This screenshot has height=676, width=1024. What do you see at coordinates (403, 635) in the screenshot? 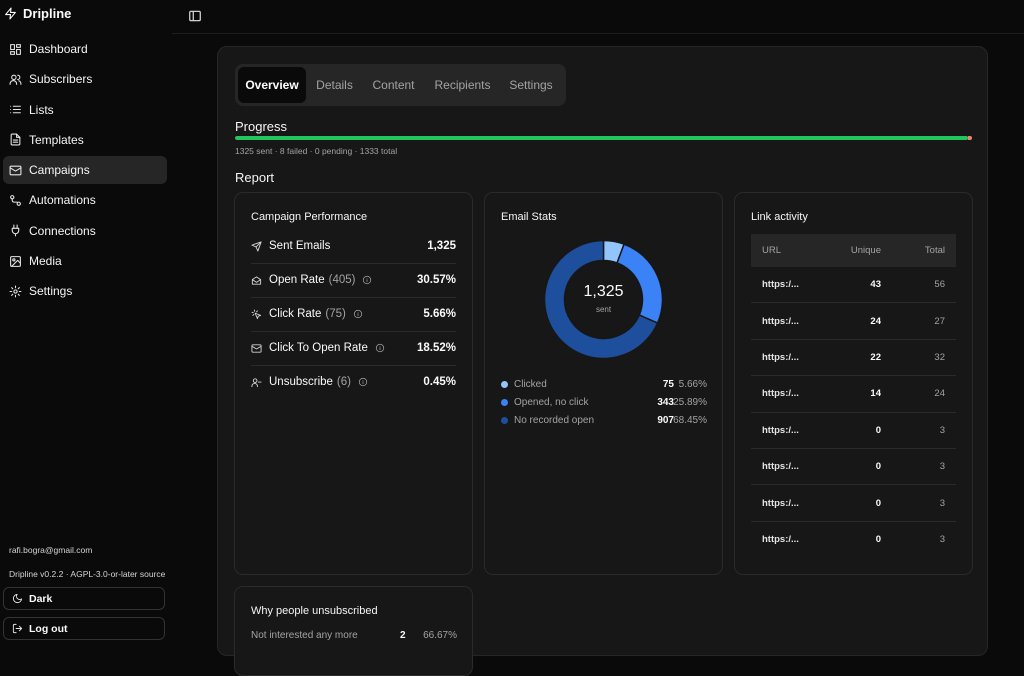
I see `reason-count: 2` at bounding box center [403, 635].